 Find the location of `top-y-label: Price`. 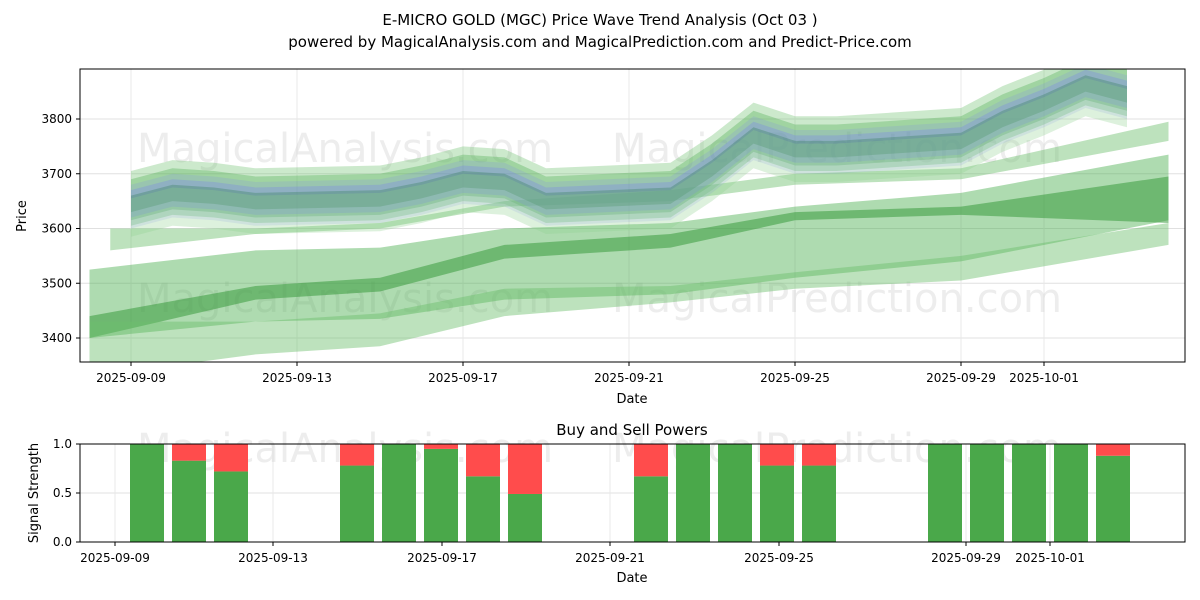

top-y-label: Price is located at coordinates (22, 216).